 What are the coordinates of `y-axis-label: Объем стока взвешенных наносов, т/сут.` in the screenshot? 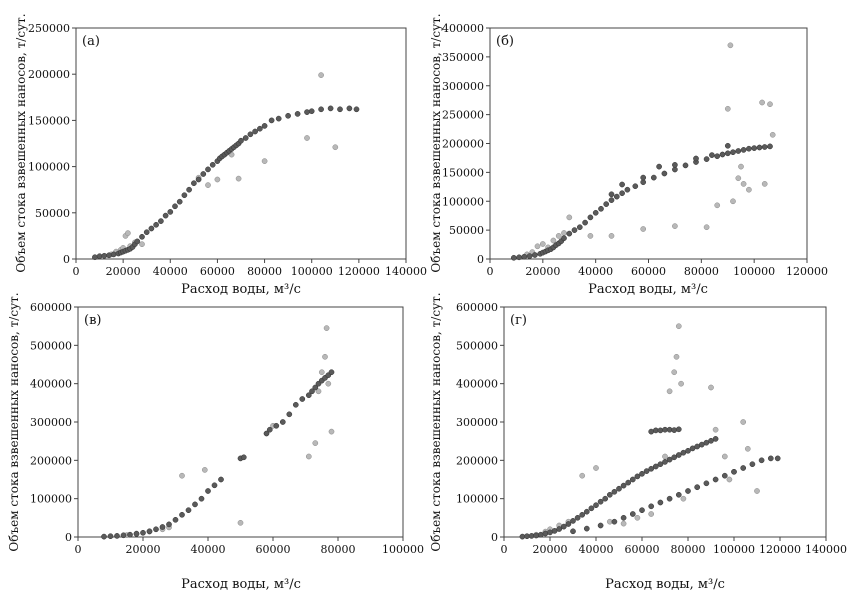 It's located at (436, 142).